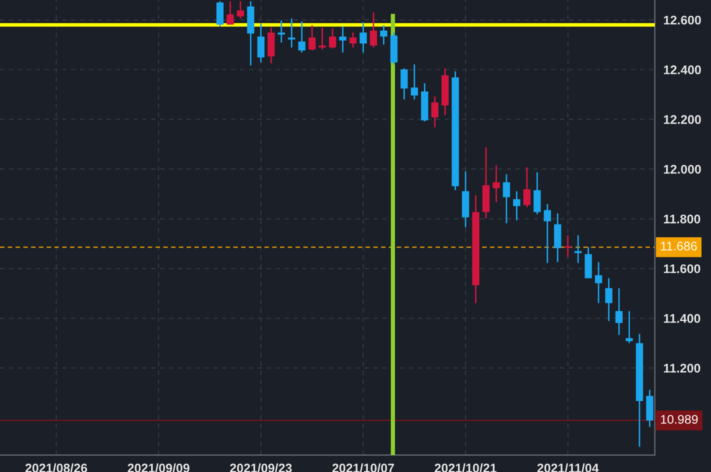 The height and width of the screenshot is (472, 711). Describe the element at coordinates (682, 318) in the screenshot. I see `y-tick-label: 11.400` at that location.